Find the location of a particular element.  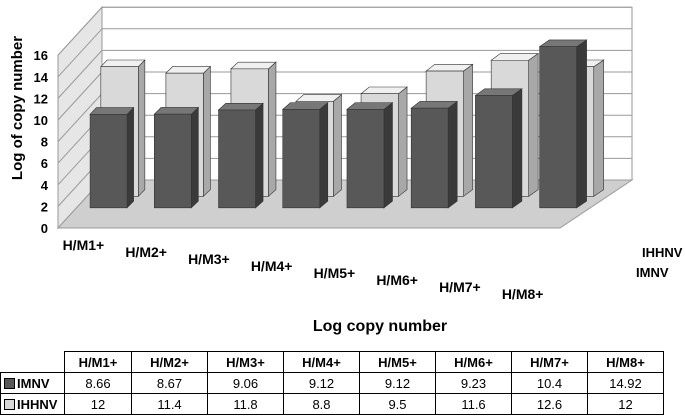

bar-imnv-hm5-side is located at coordinates (388, 155).